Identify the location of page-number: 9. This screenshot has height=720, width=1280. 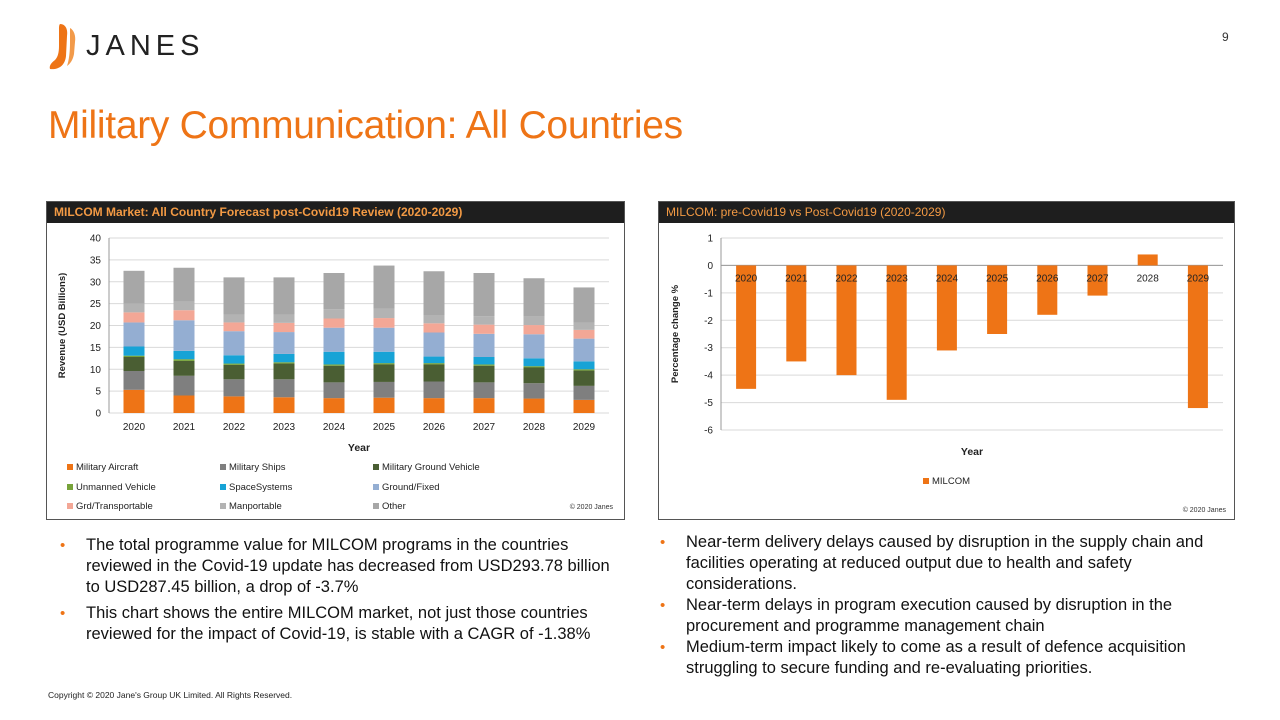
(1225, 37).